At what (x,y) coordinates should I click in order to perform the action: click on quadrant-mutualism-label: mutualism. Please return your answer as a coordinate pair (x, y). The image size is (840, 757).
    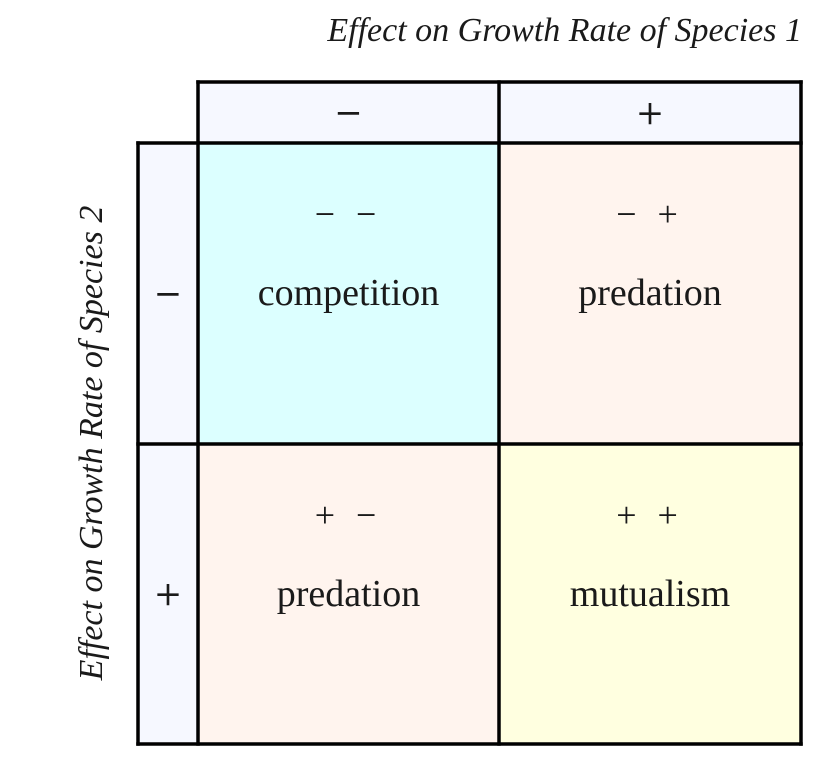
    Looking at the image, I should click on (650, 594).